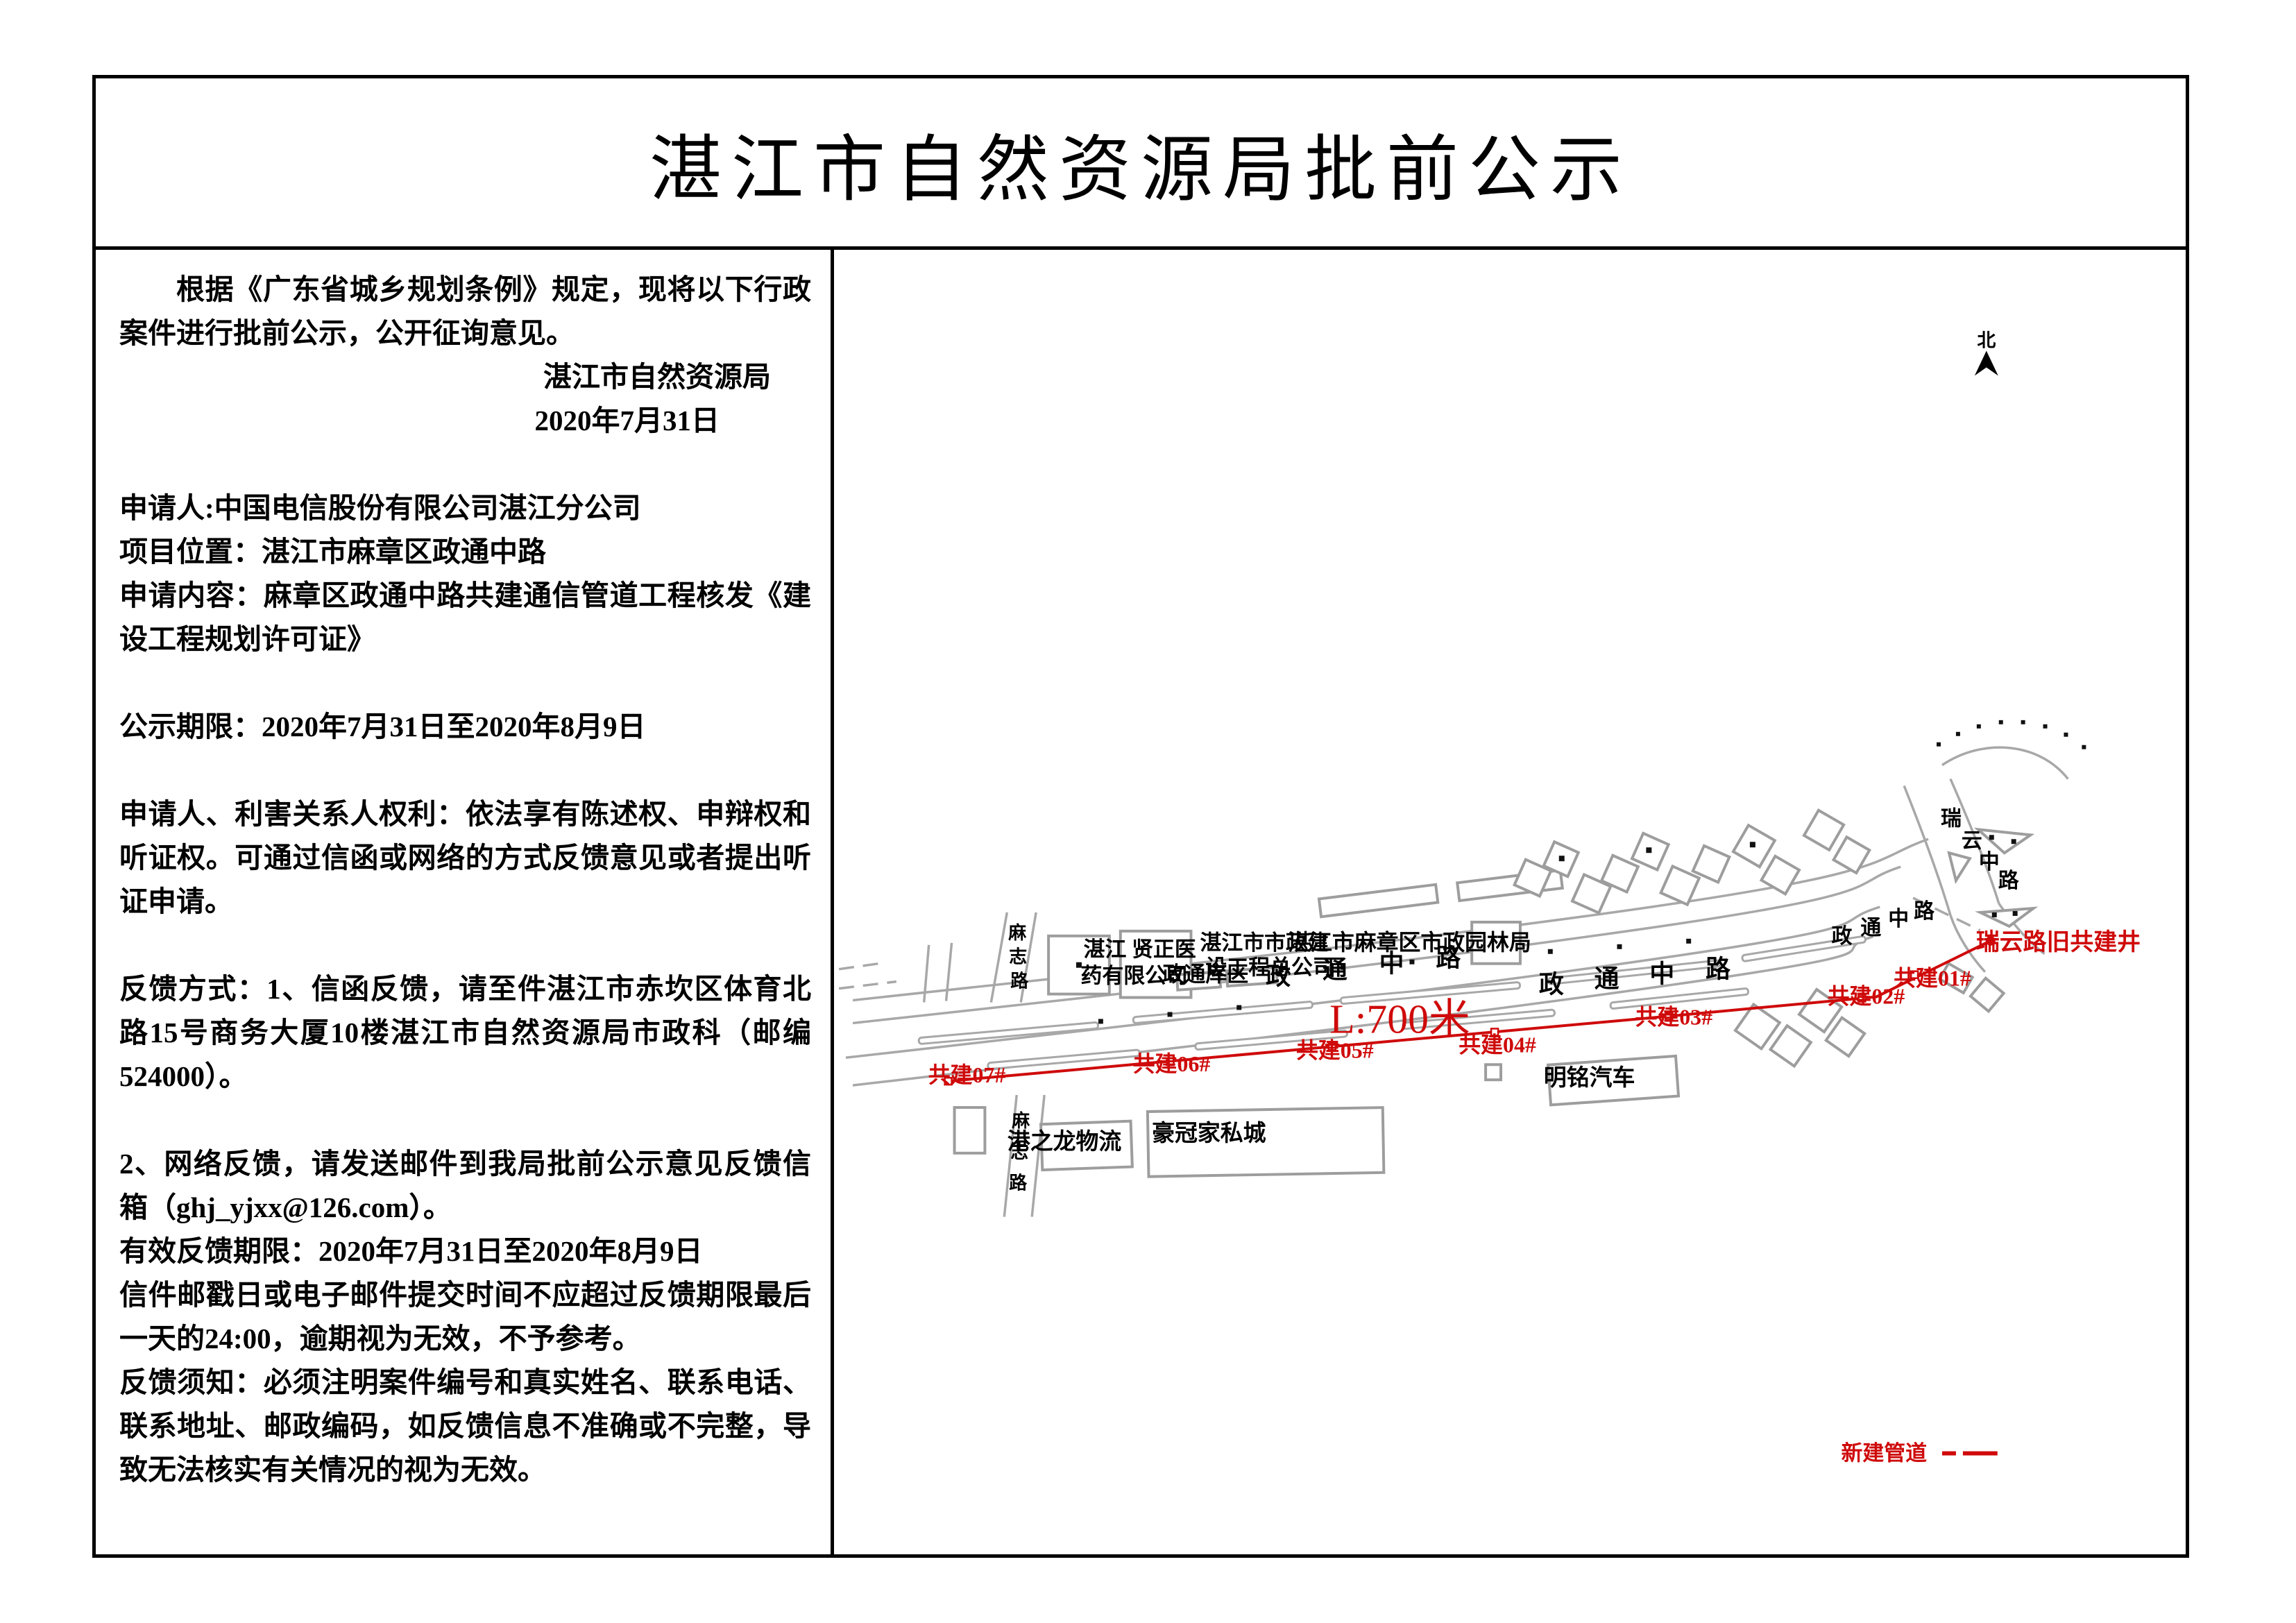  I want to click on building-outlines, so click(1496, 993).